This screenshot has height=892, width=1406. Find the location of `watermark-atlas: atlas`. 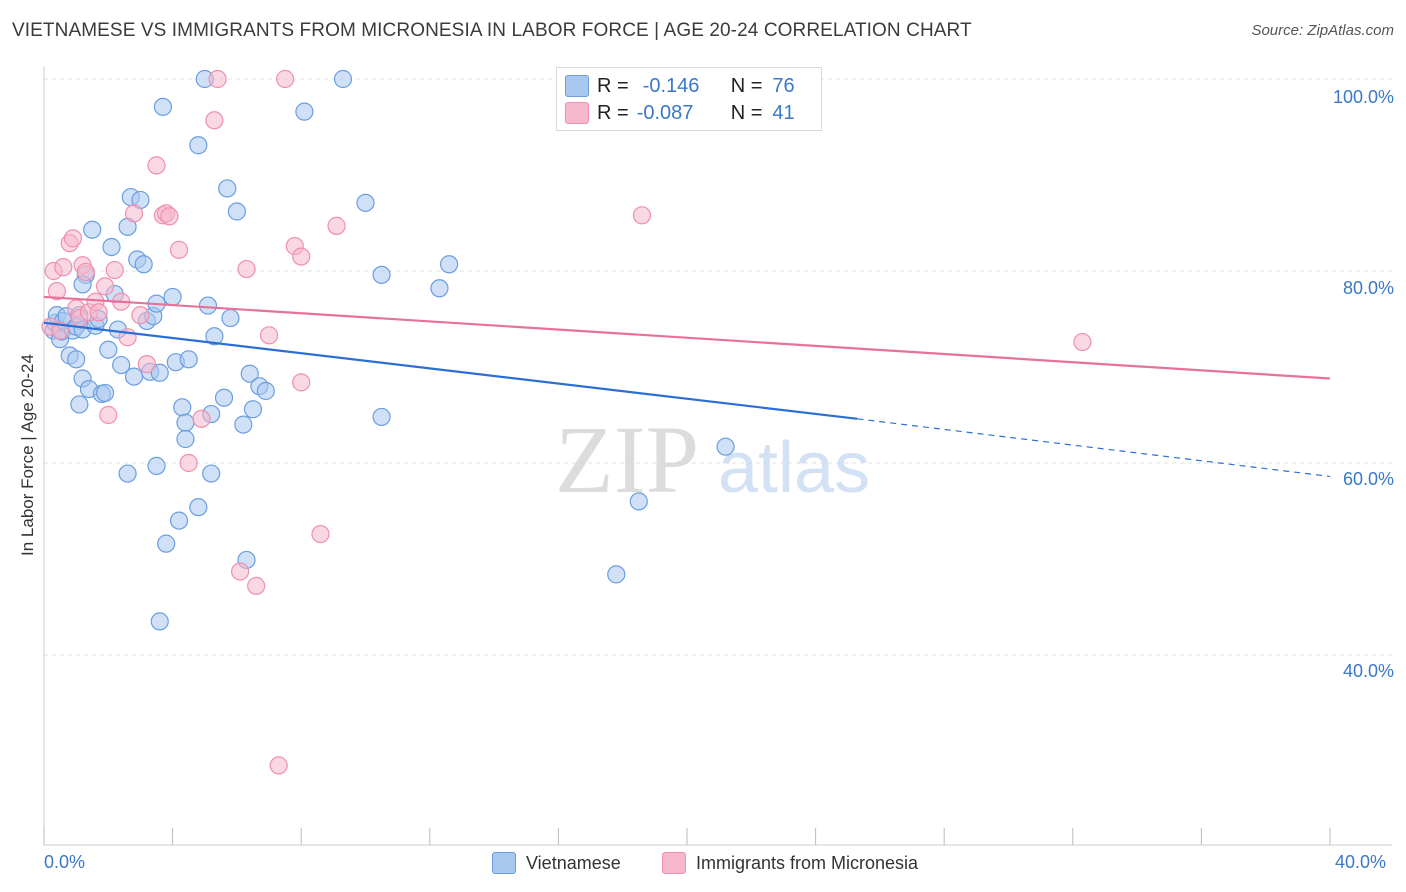

watermark-atlas: atlas is located at coordinates (794, 468).